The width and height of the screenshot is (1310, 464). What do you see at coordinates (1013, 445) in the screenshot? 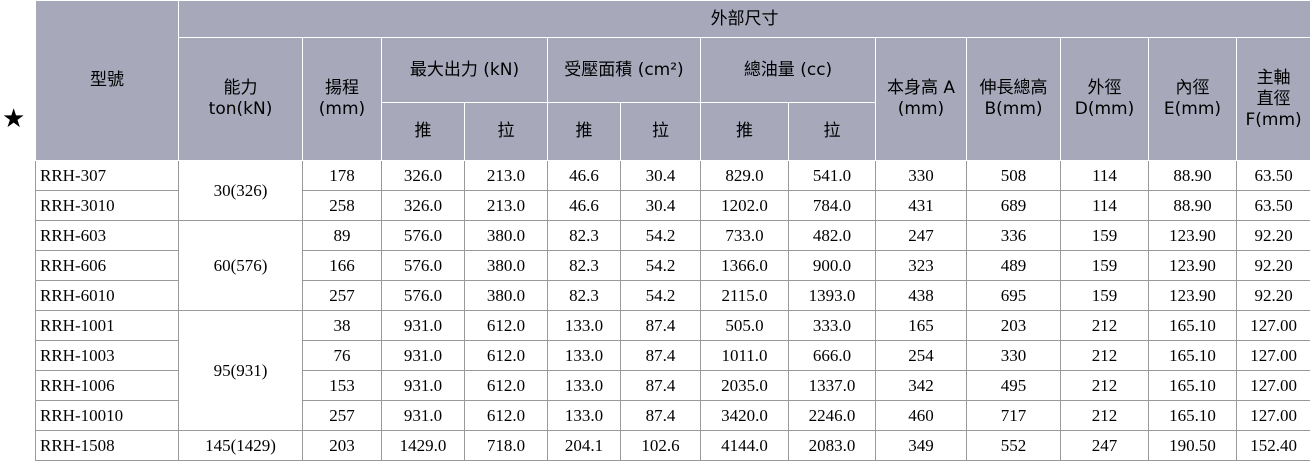
I see `value-cell: 552` at bounding box center [1013, 445].